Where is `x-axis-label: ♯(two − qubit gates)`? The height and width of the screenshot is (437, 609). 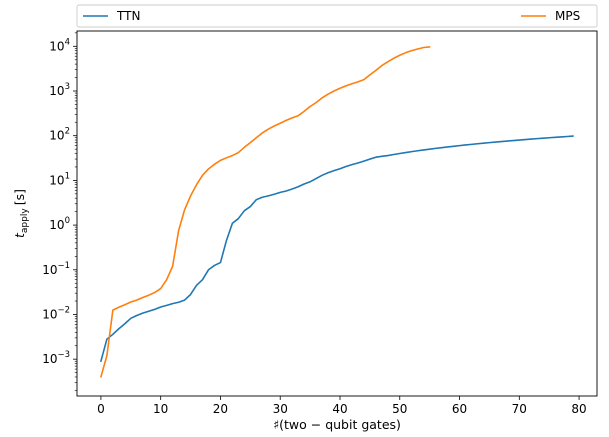
x-axis-label: ♯(two − qubit gates) is located at coordinates (337, 424).